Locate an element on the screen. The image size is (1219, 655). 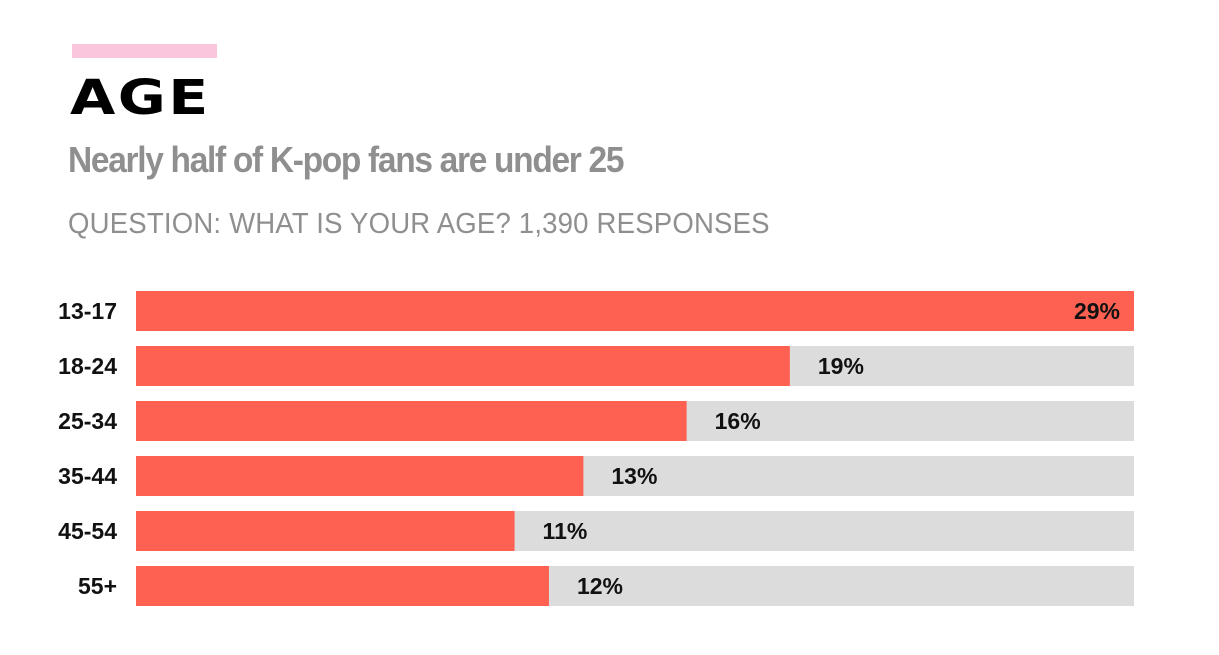
bar-55+ is located at coordinates (342, 586).